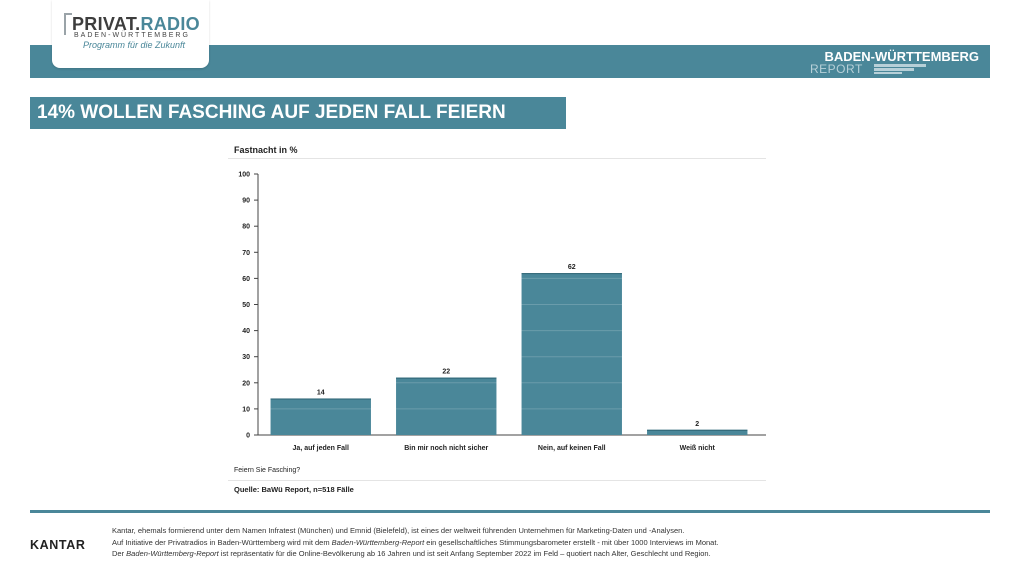  Describe the element at coordinates (246, 305) in the screenshot. I see `y-tick-label: 50` at that location.